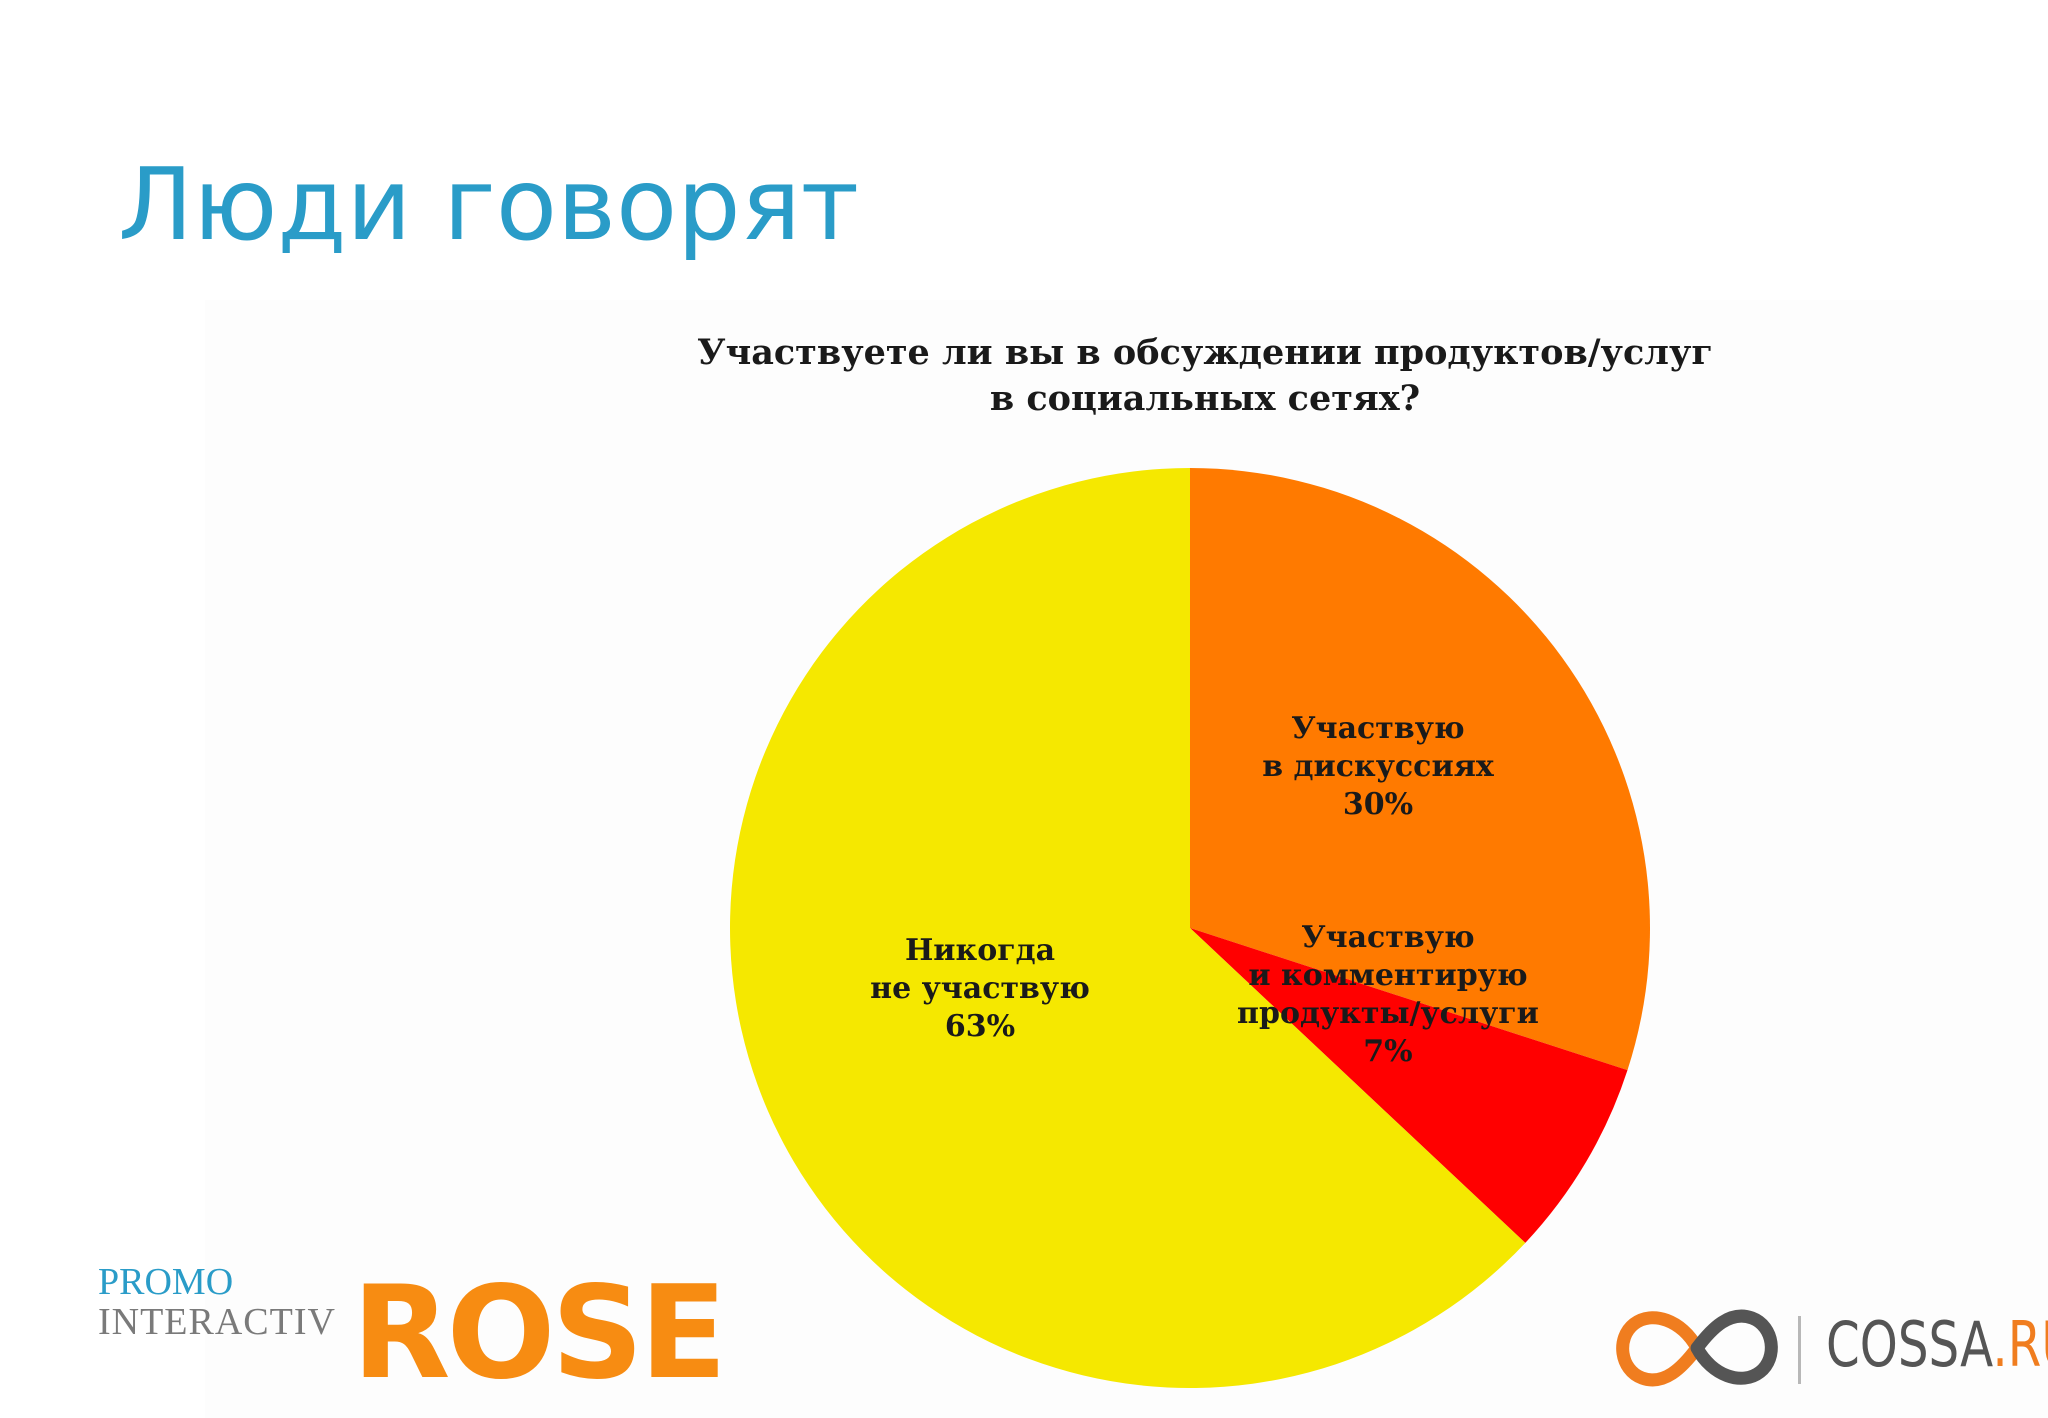 The height and width of the screenshot is (1418, 2048). Describe the element at coordinates (1799, 1350) in the screenshot. I see `cossa-divider` at that location.